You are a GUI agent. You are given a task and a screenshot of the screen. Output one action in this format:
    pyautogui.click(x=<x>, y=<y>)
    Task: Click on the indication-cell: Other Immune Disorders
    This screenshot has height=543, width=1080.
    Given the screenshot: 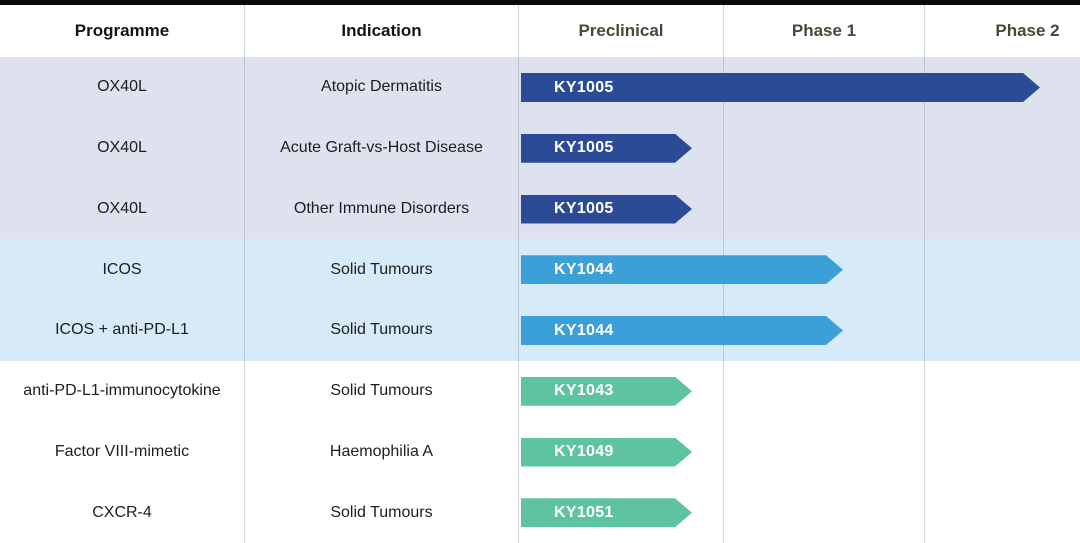 What is the action you would take?
    pyautogui.click(x=382, y=209)
    